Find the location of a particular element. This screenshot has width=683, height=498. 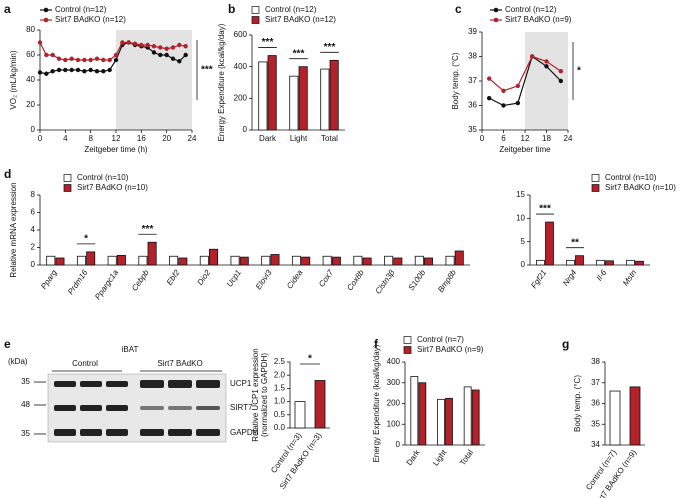

panel-label: a is located at coordinates (7, 9).